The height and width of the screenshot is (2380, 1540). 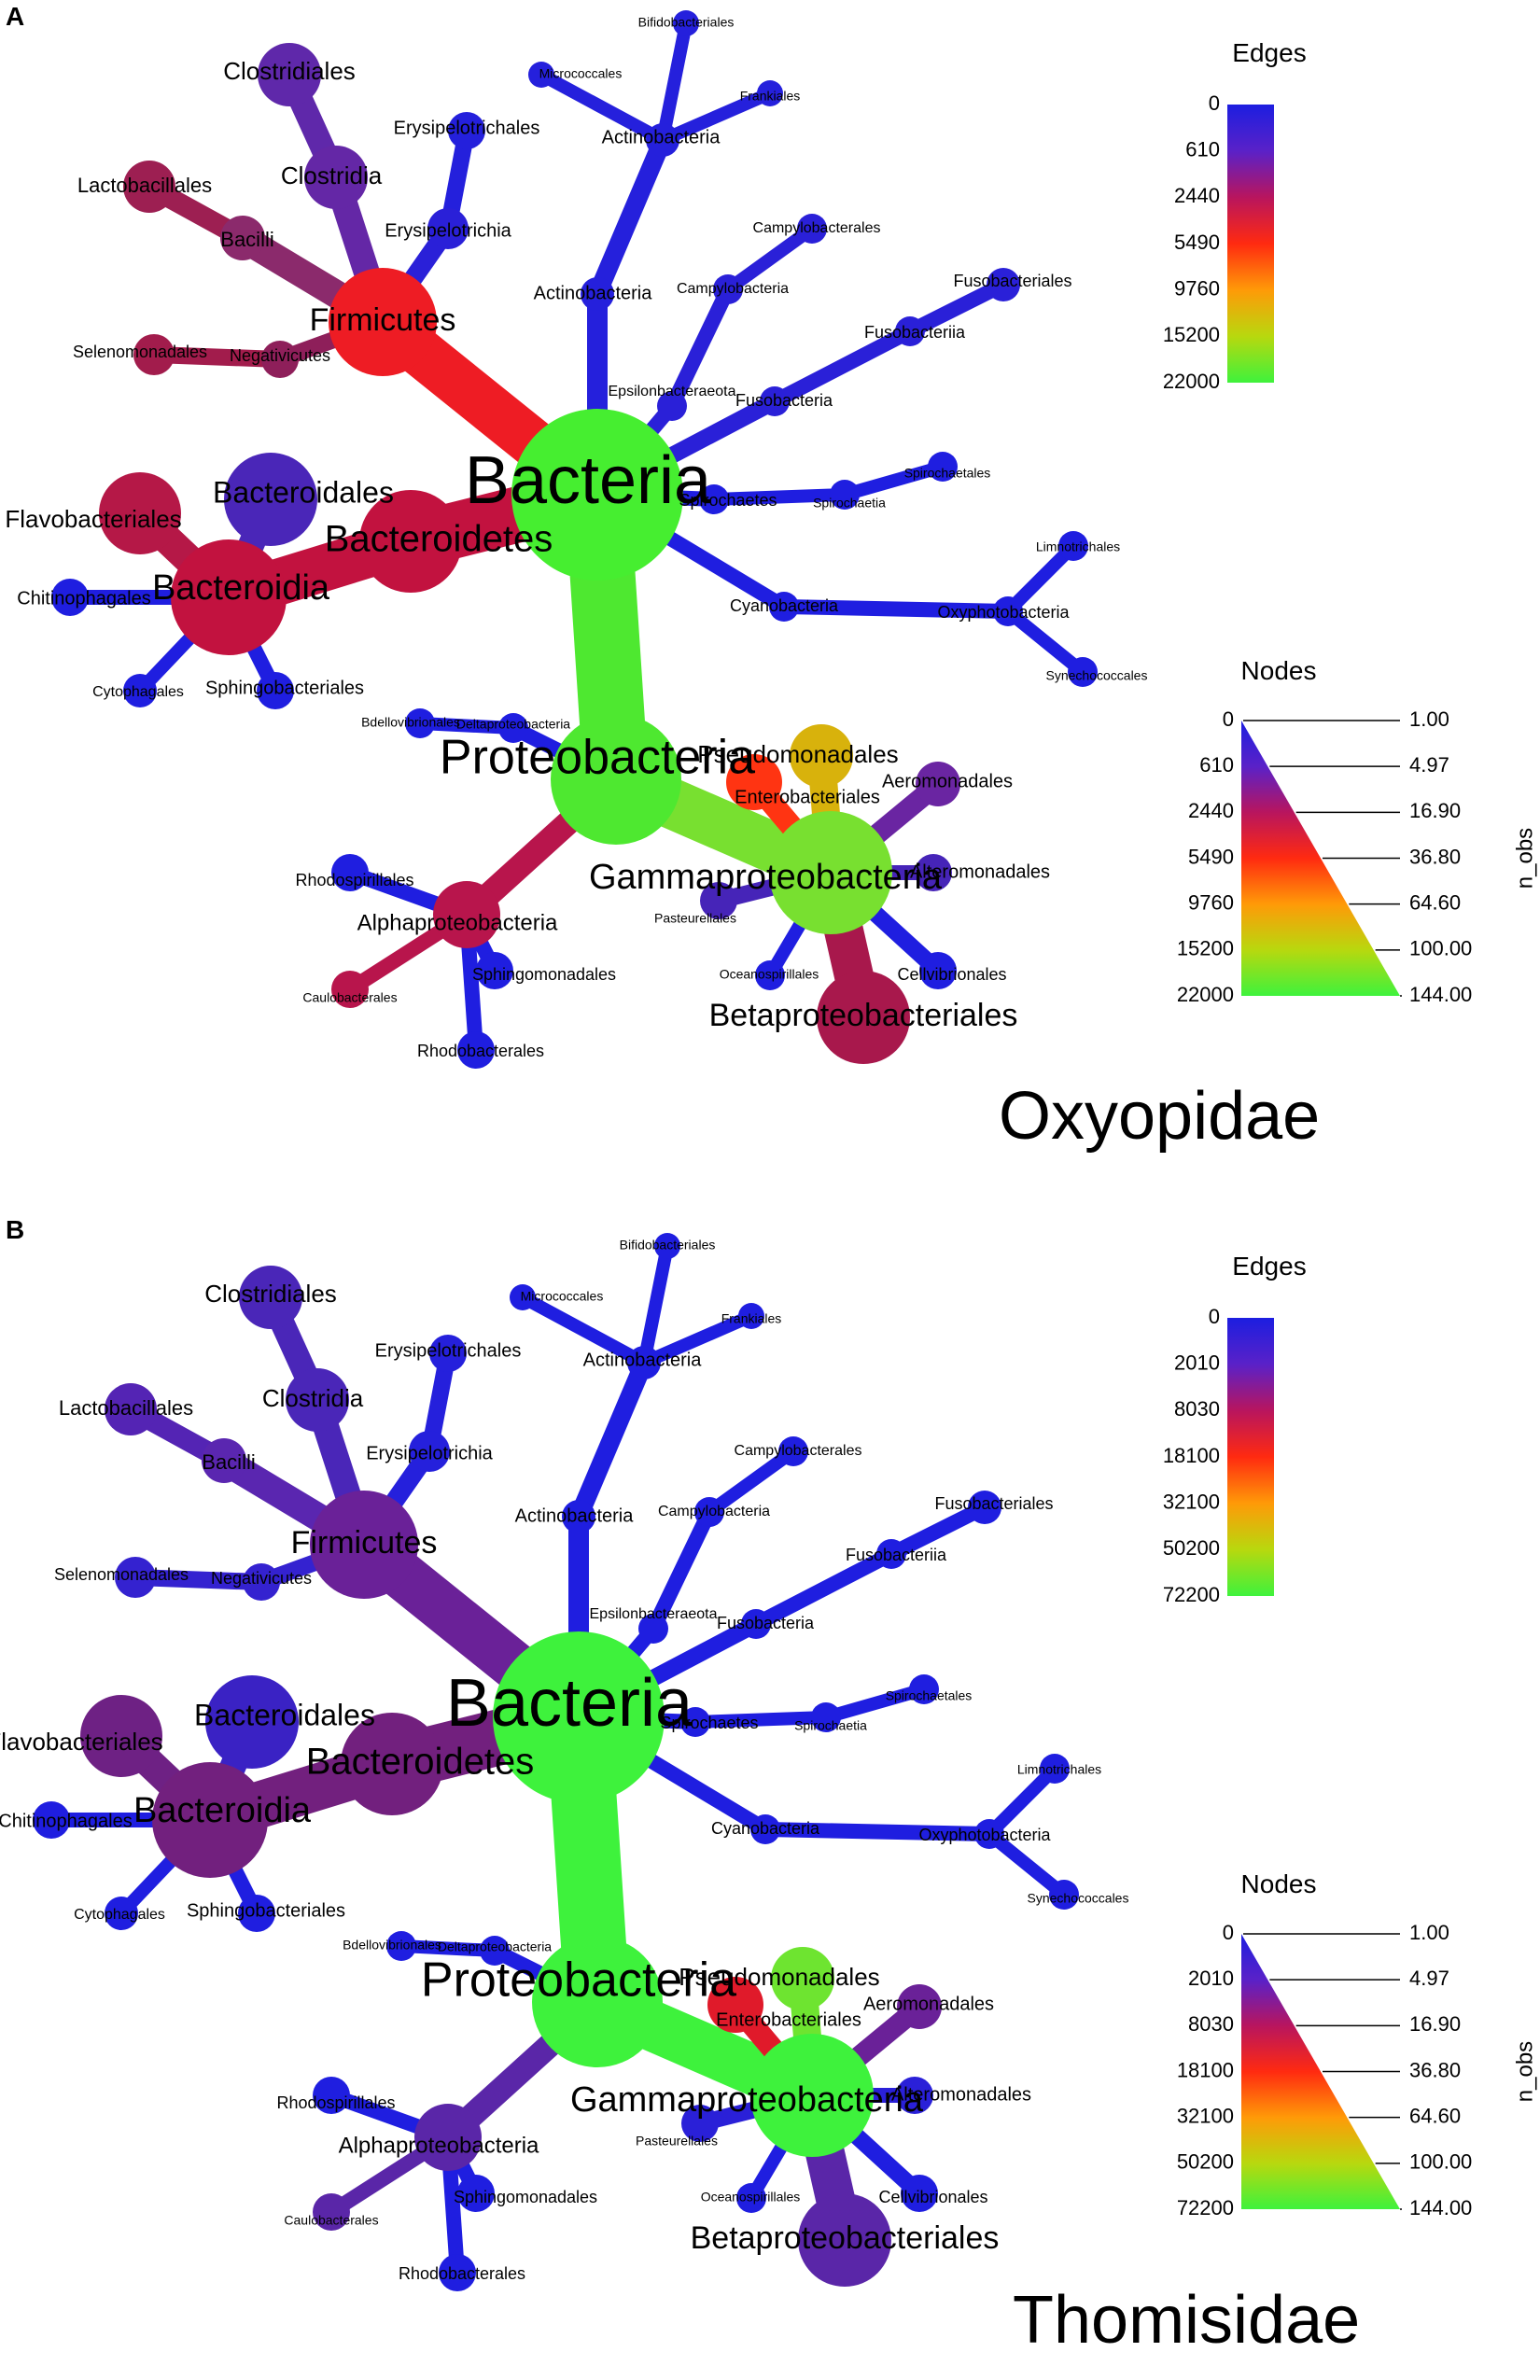 I want to click on node-label: Rhodospirillales, so click(x=354, y=880).